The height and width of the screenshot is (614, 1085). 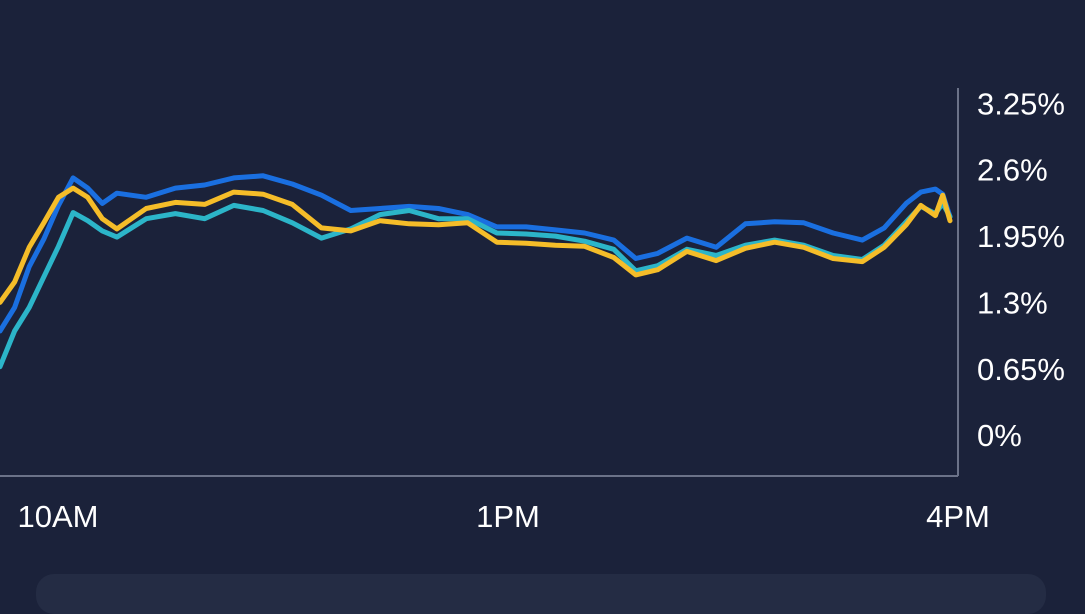 I want to click on y-tick-label: 0.65%, so click(x=1021, y=369).